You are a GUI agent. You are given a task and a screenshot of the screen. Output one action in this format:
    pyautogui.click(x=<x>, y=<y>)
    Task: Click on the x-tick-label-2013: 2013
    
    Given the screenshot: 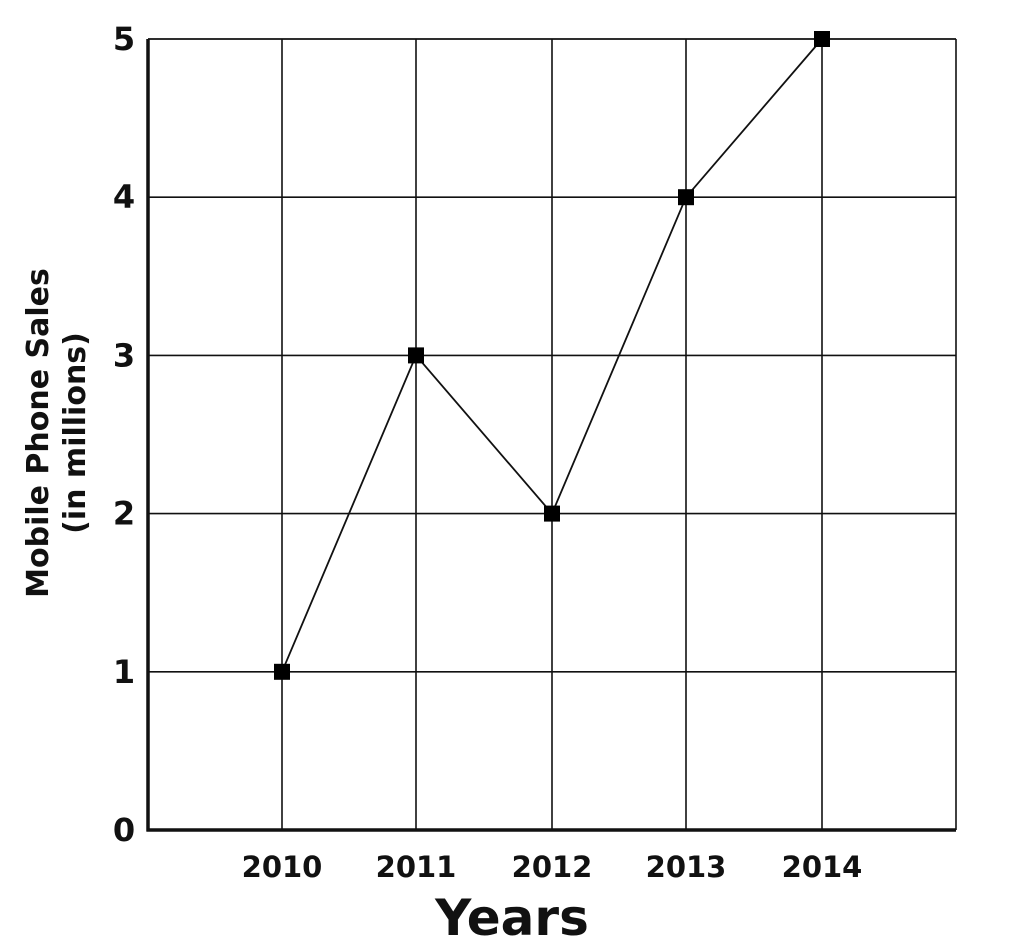 What is the action you would take?
    pyautogui.click(x=686, y=867)
    